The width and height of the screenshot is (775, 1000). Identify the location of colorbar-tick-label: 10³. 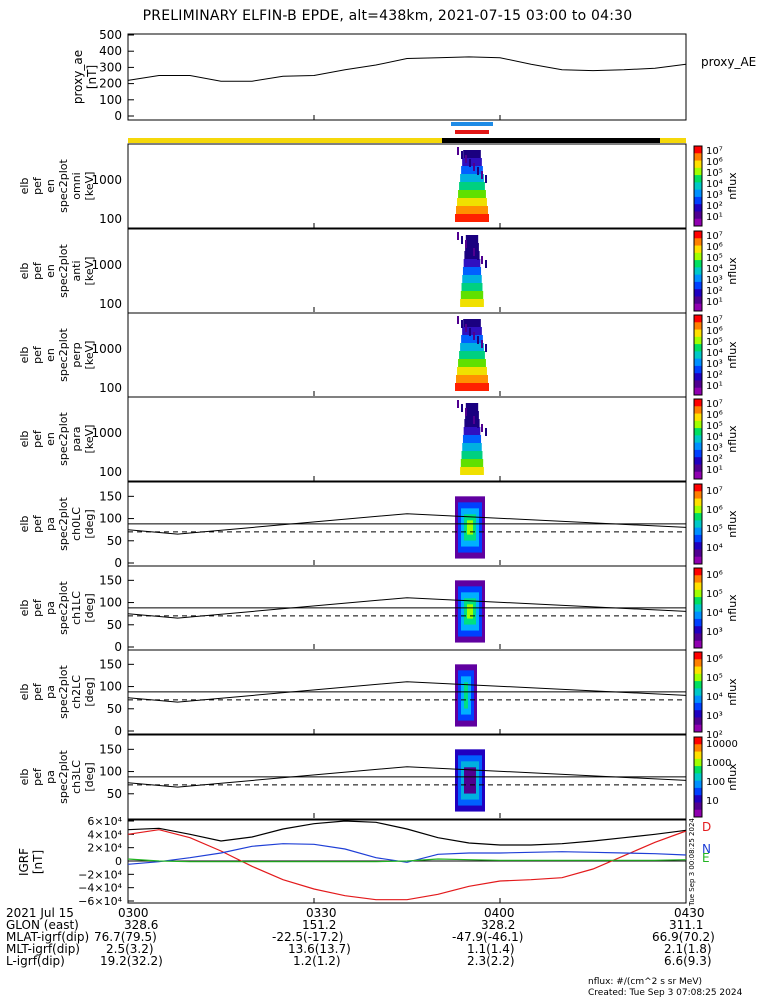
(714, 280).